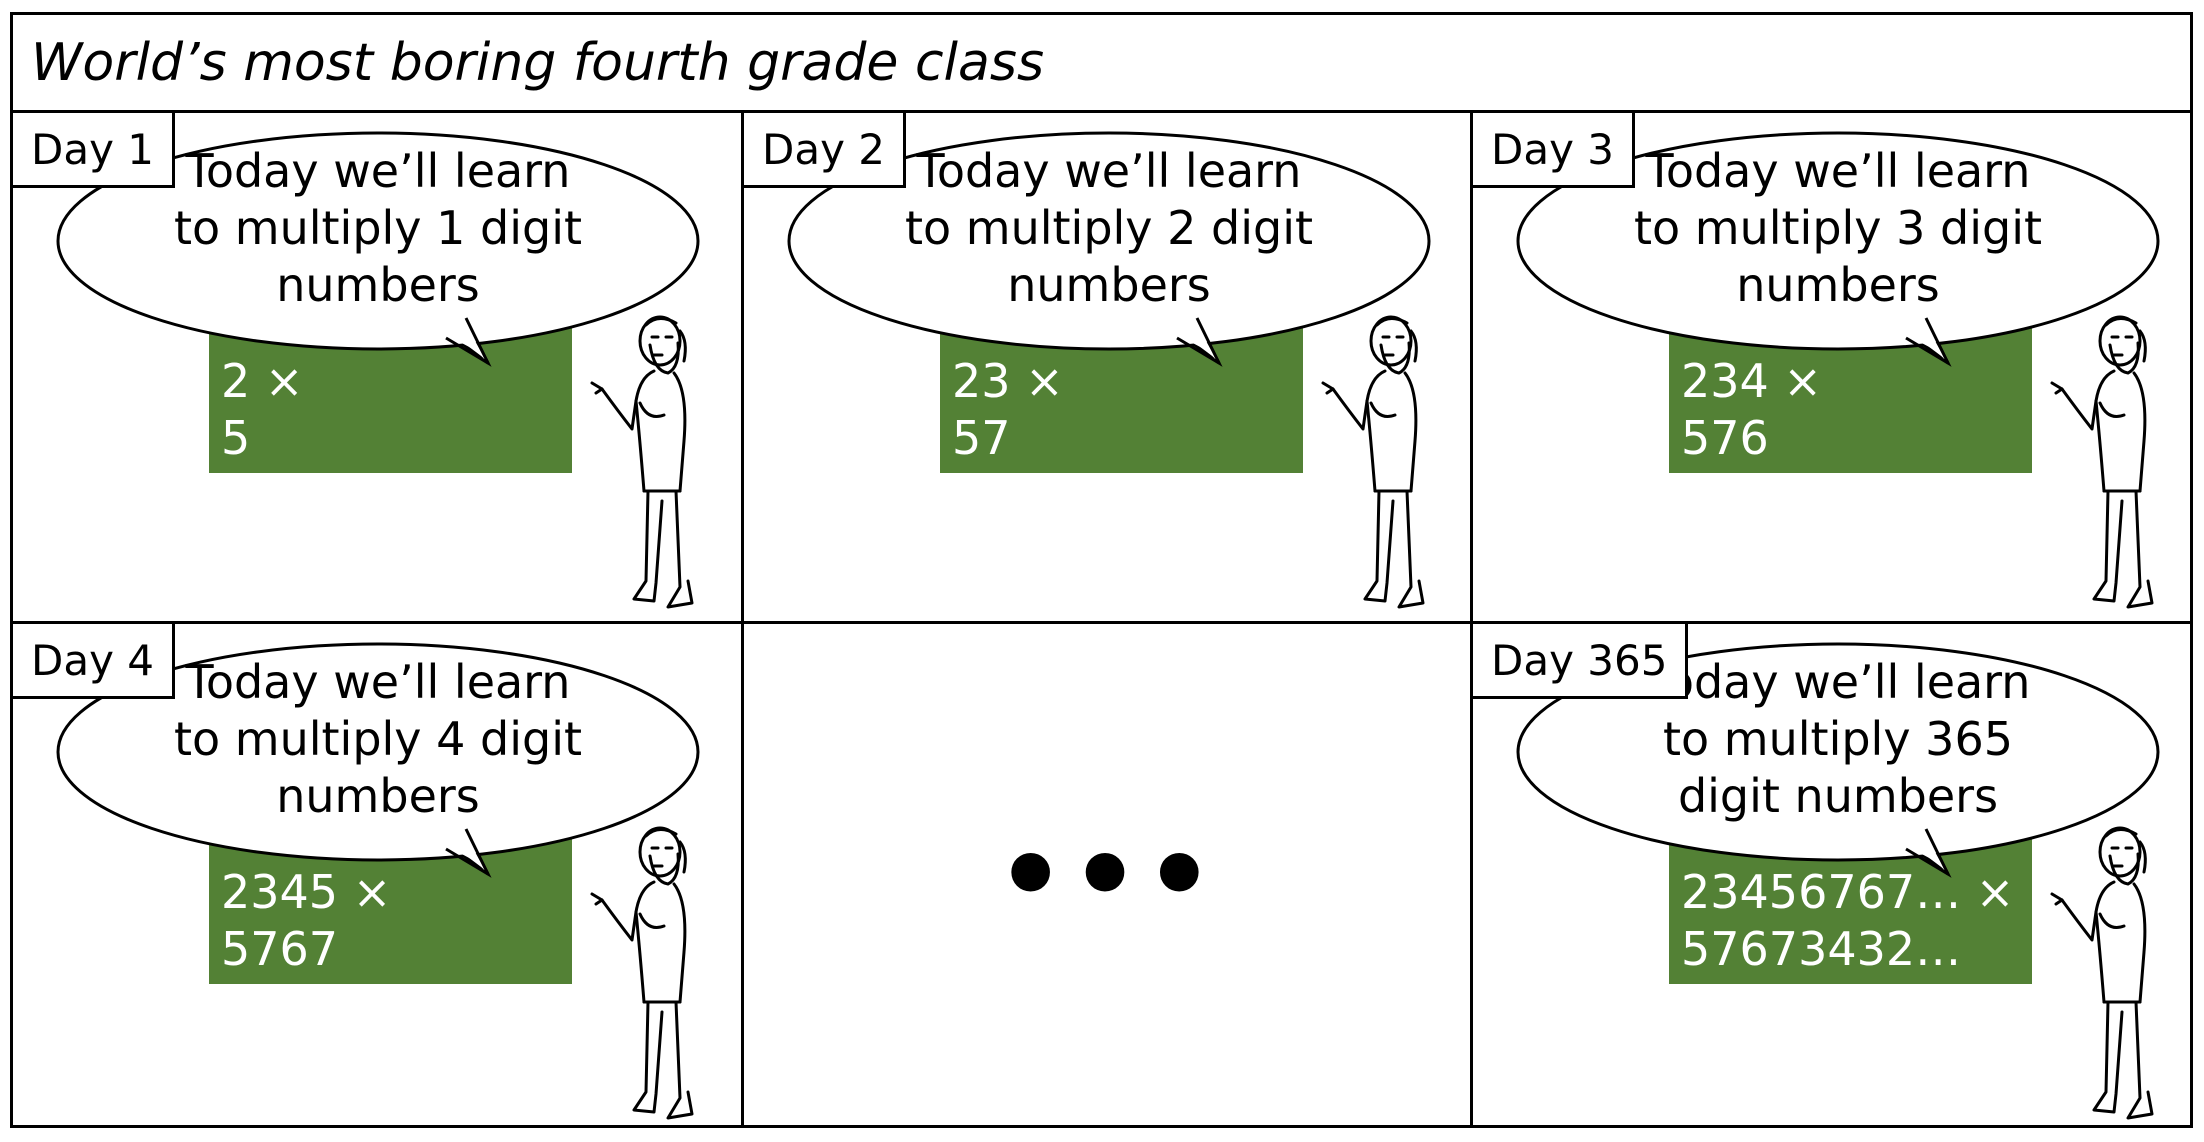 Image resolution: width=2204 pixels, height=1142 pixels. I want to click on board-line-2: 5, so click(236, 438).